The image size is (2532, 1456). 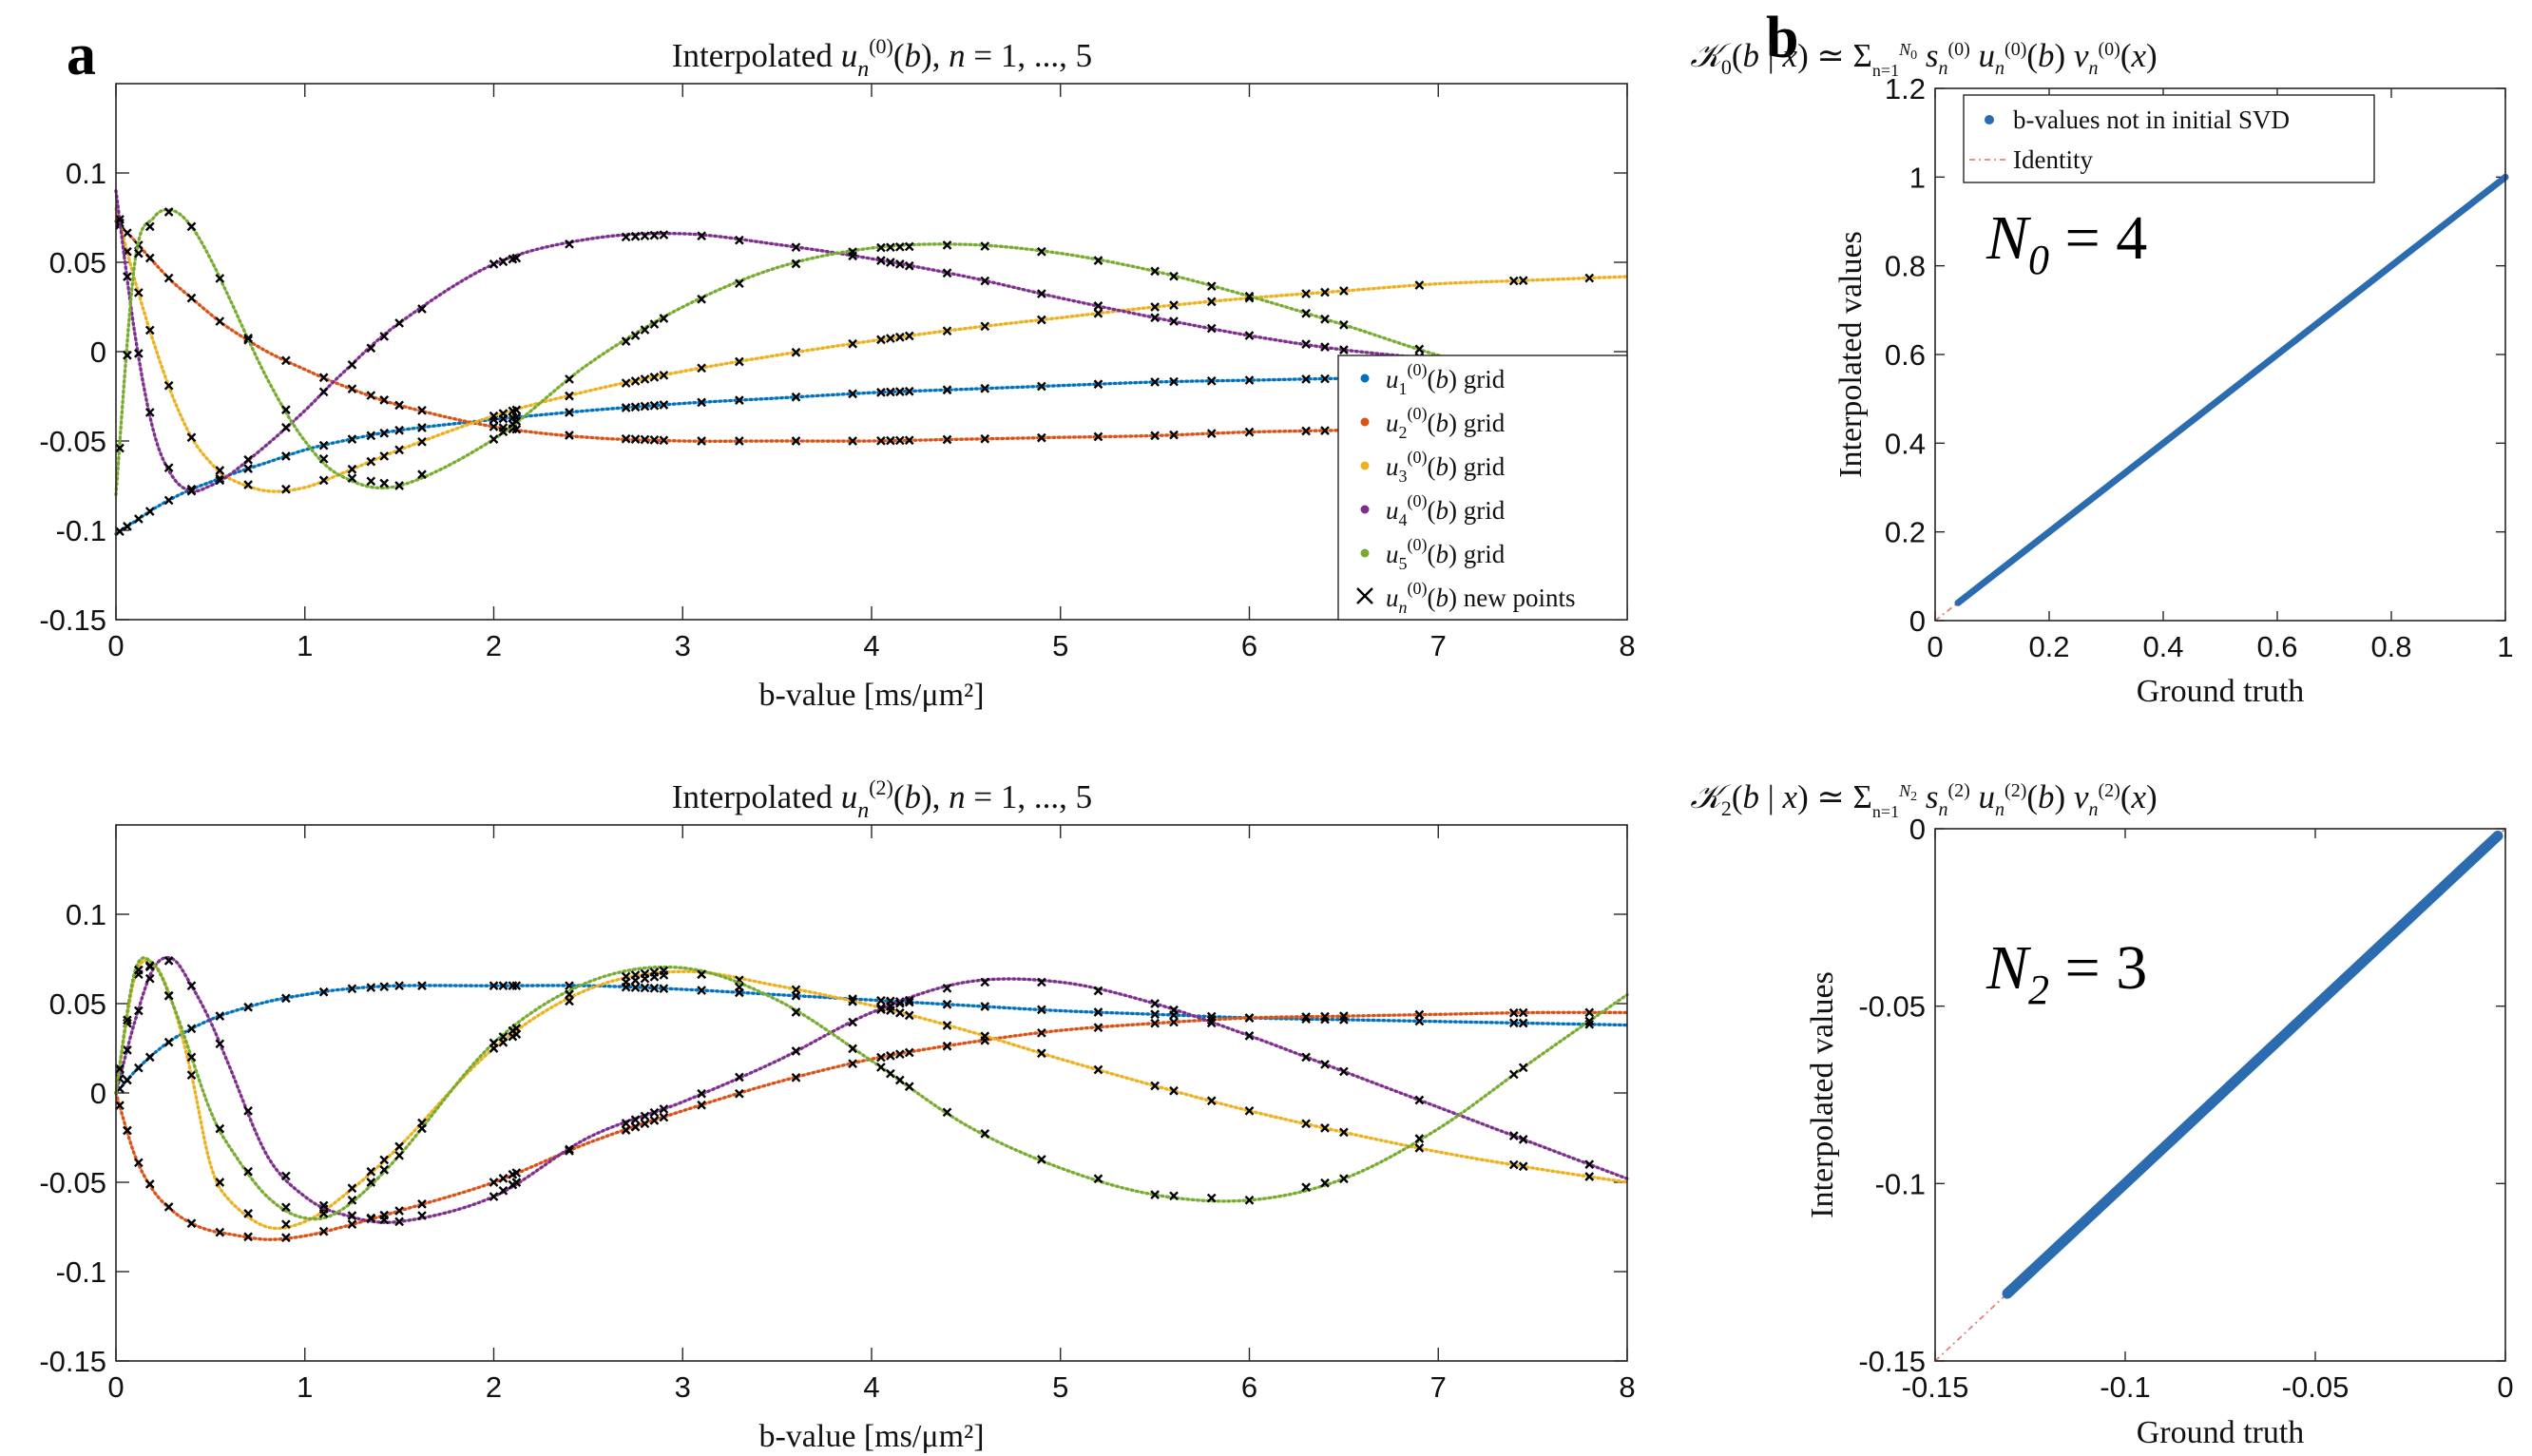 I want to click on annotation-n0: N0 = 4, so click(x=2066, y=243).